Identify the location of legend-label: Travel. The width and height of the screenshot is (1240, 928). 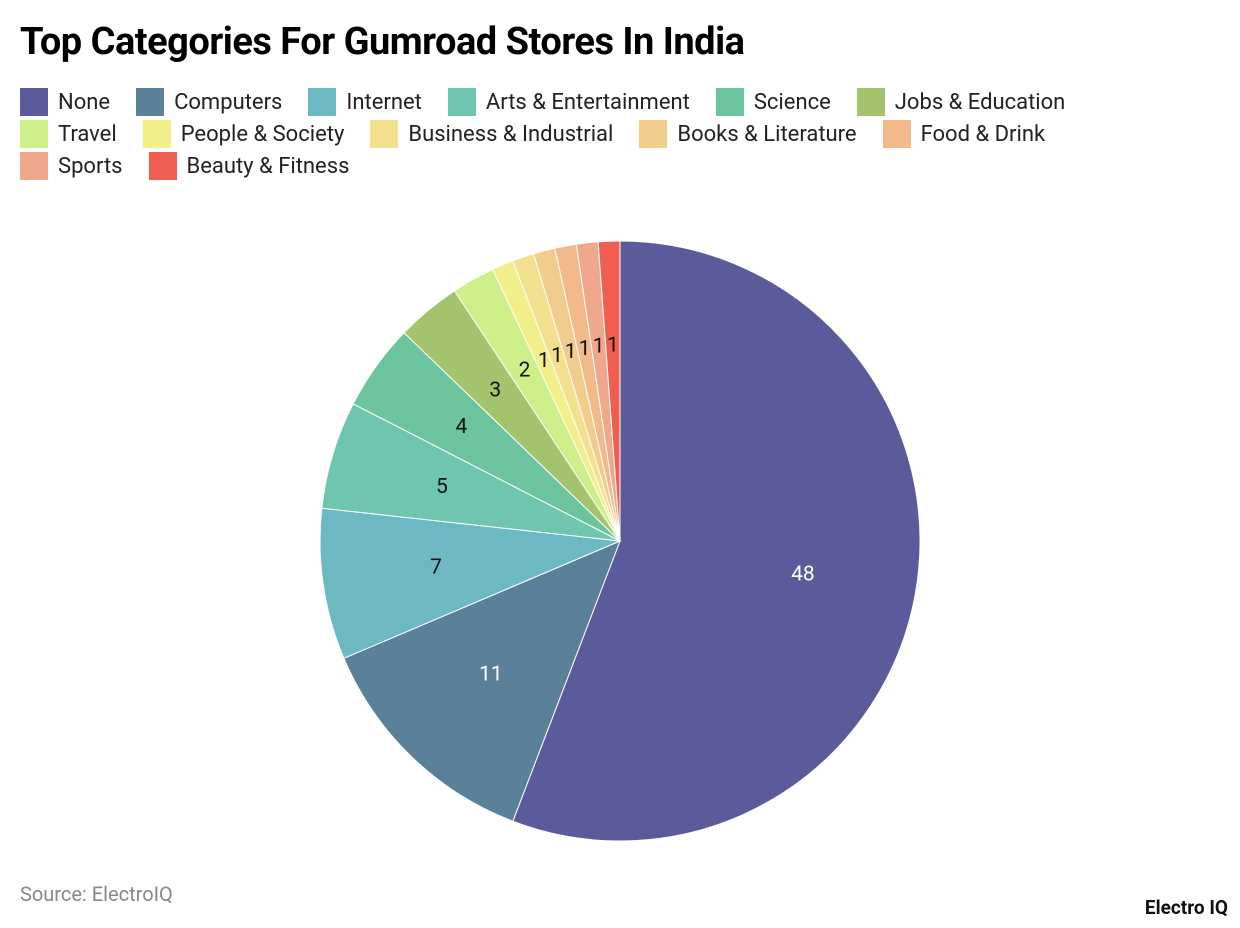
(87, 134).